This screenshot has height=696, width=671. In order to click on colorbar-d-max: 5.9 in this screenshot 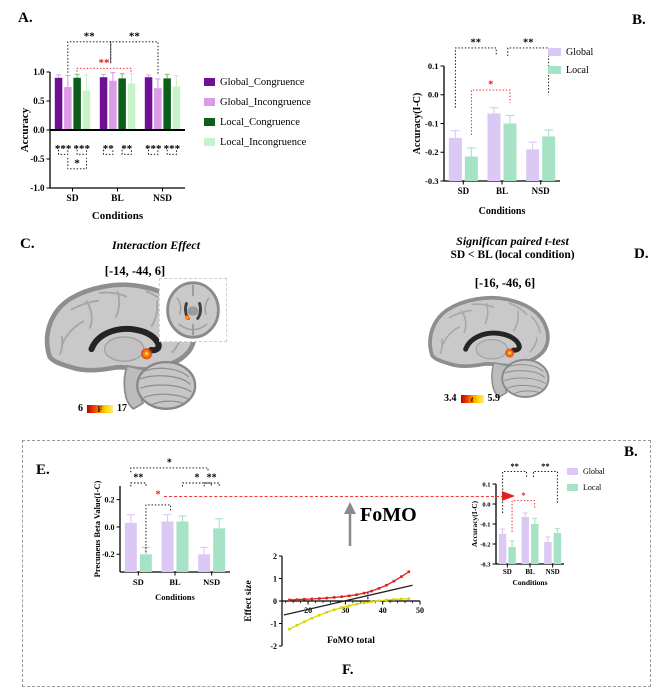, I will do `click(494, 398)`.